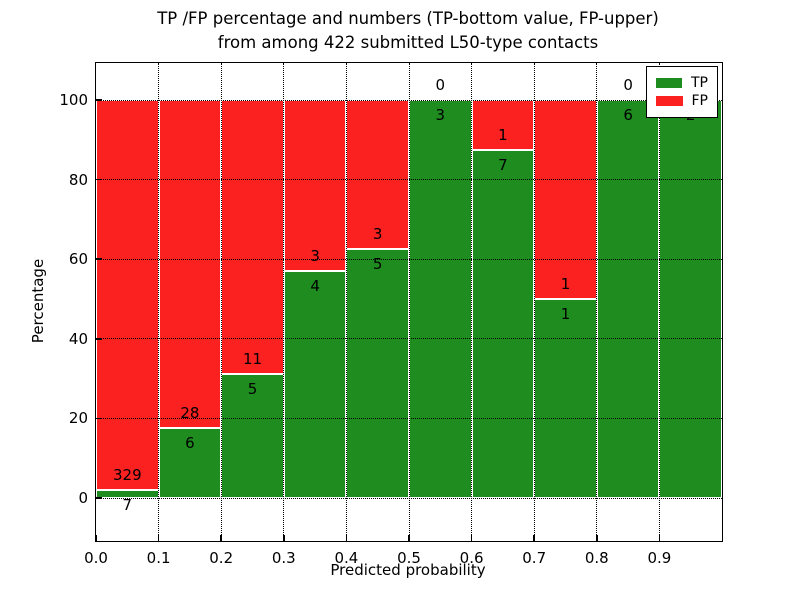  I want to click on x-tick-label: 0.9, so click(659, 558).